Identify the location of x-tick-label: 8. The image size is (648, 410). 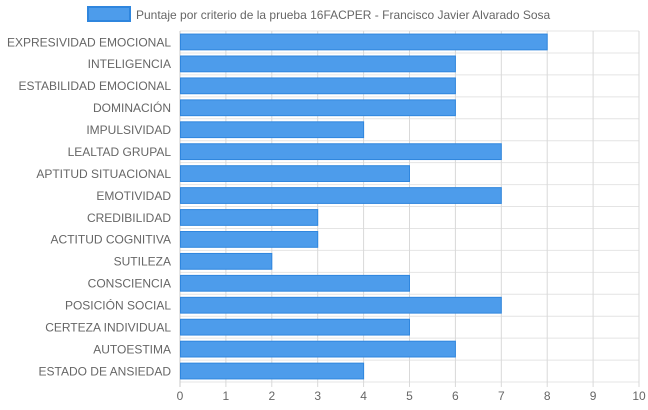
(547, 396).